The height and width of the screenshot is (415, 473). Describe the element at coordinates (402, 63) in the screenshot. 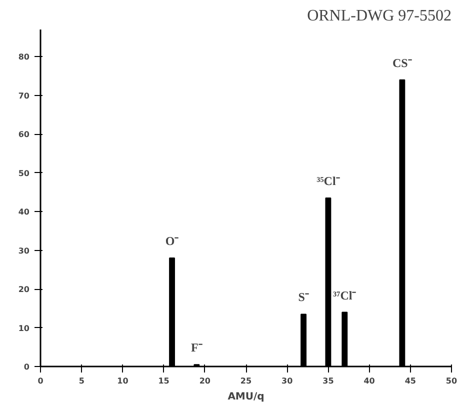

I see `annotation: CS⁻` at that location.